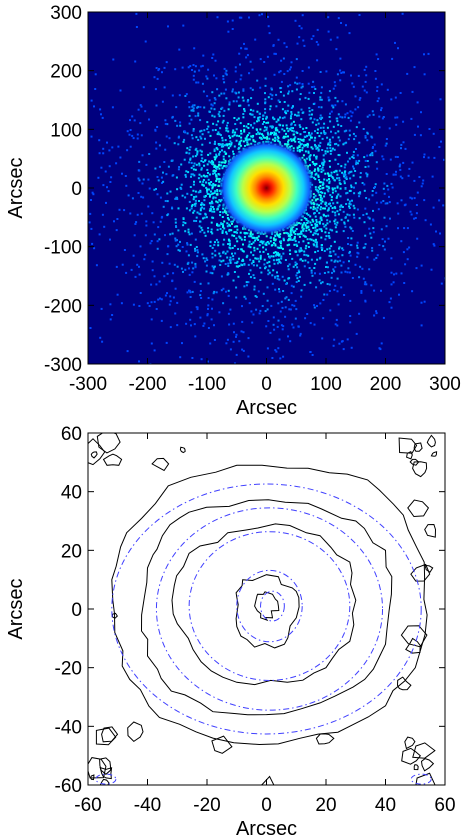  I want to click on contour-x-tick-label: 20, so click(325, 805).